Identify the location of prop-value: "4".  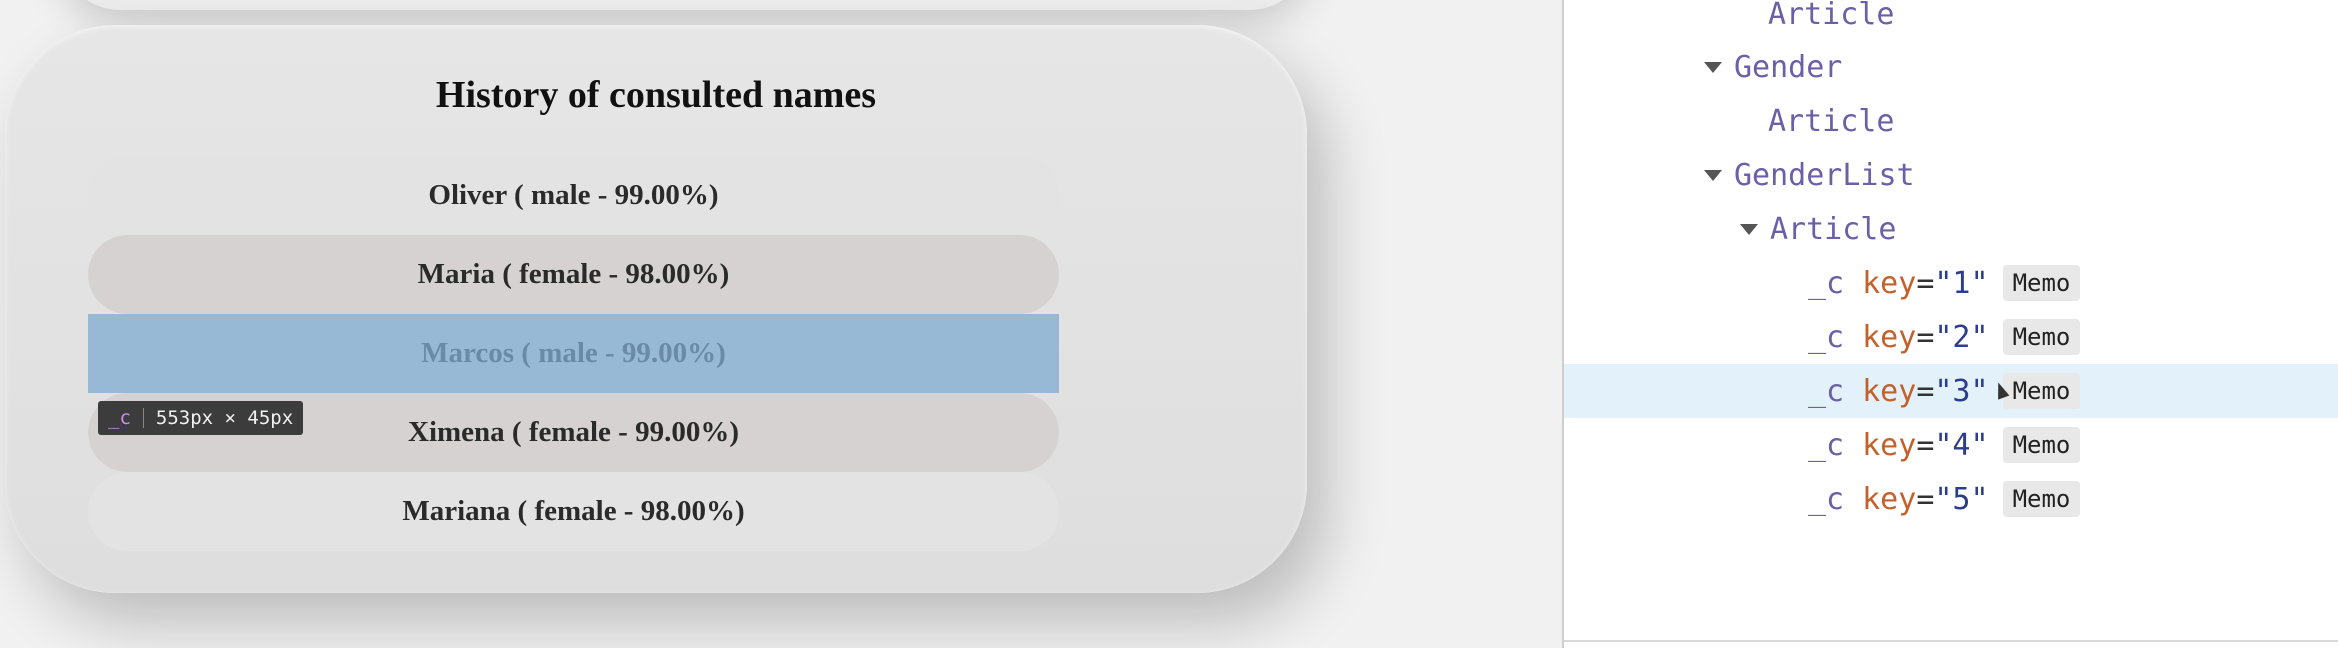
(1961, 445).